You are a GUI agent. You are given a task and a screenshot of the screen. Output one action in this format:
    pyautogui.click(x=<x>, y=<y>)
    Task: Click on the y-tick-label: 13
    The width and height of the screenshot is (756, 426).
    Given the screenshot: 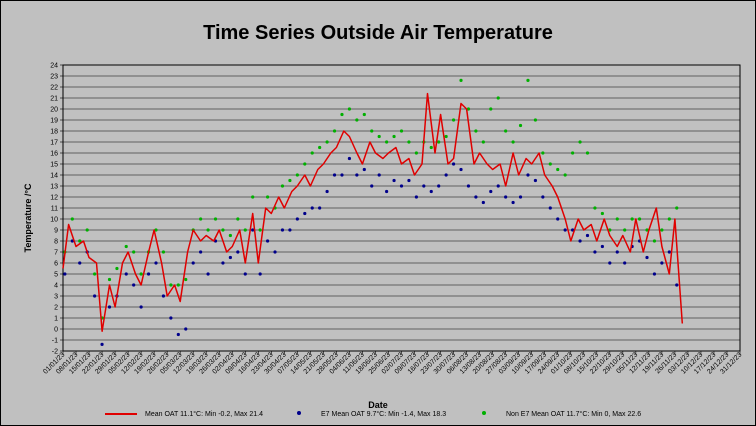 What is the action you would take?
    pyautogui.click(x=54, y=187)
    